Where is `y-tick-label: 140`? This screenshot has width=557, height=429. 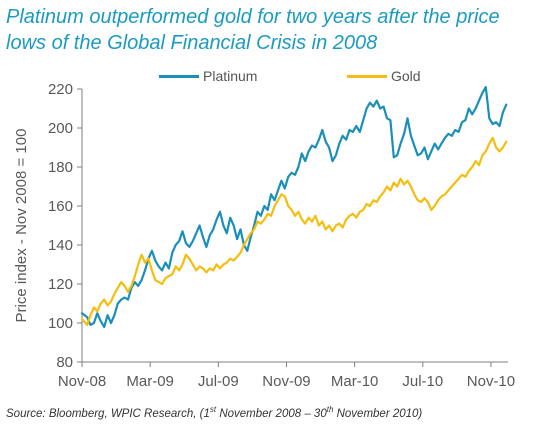 y-tick-label: 140 is located at coordinates (60, 245).